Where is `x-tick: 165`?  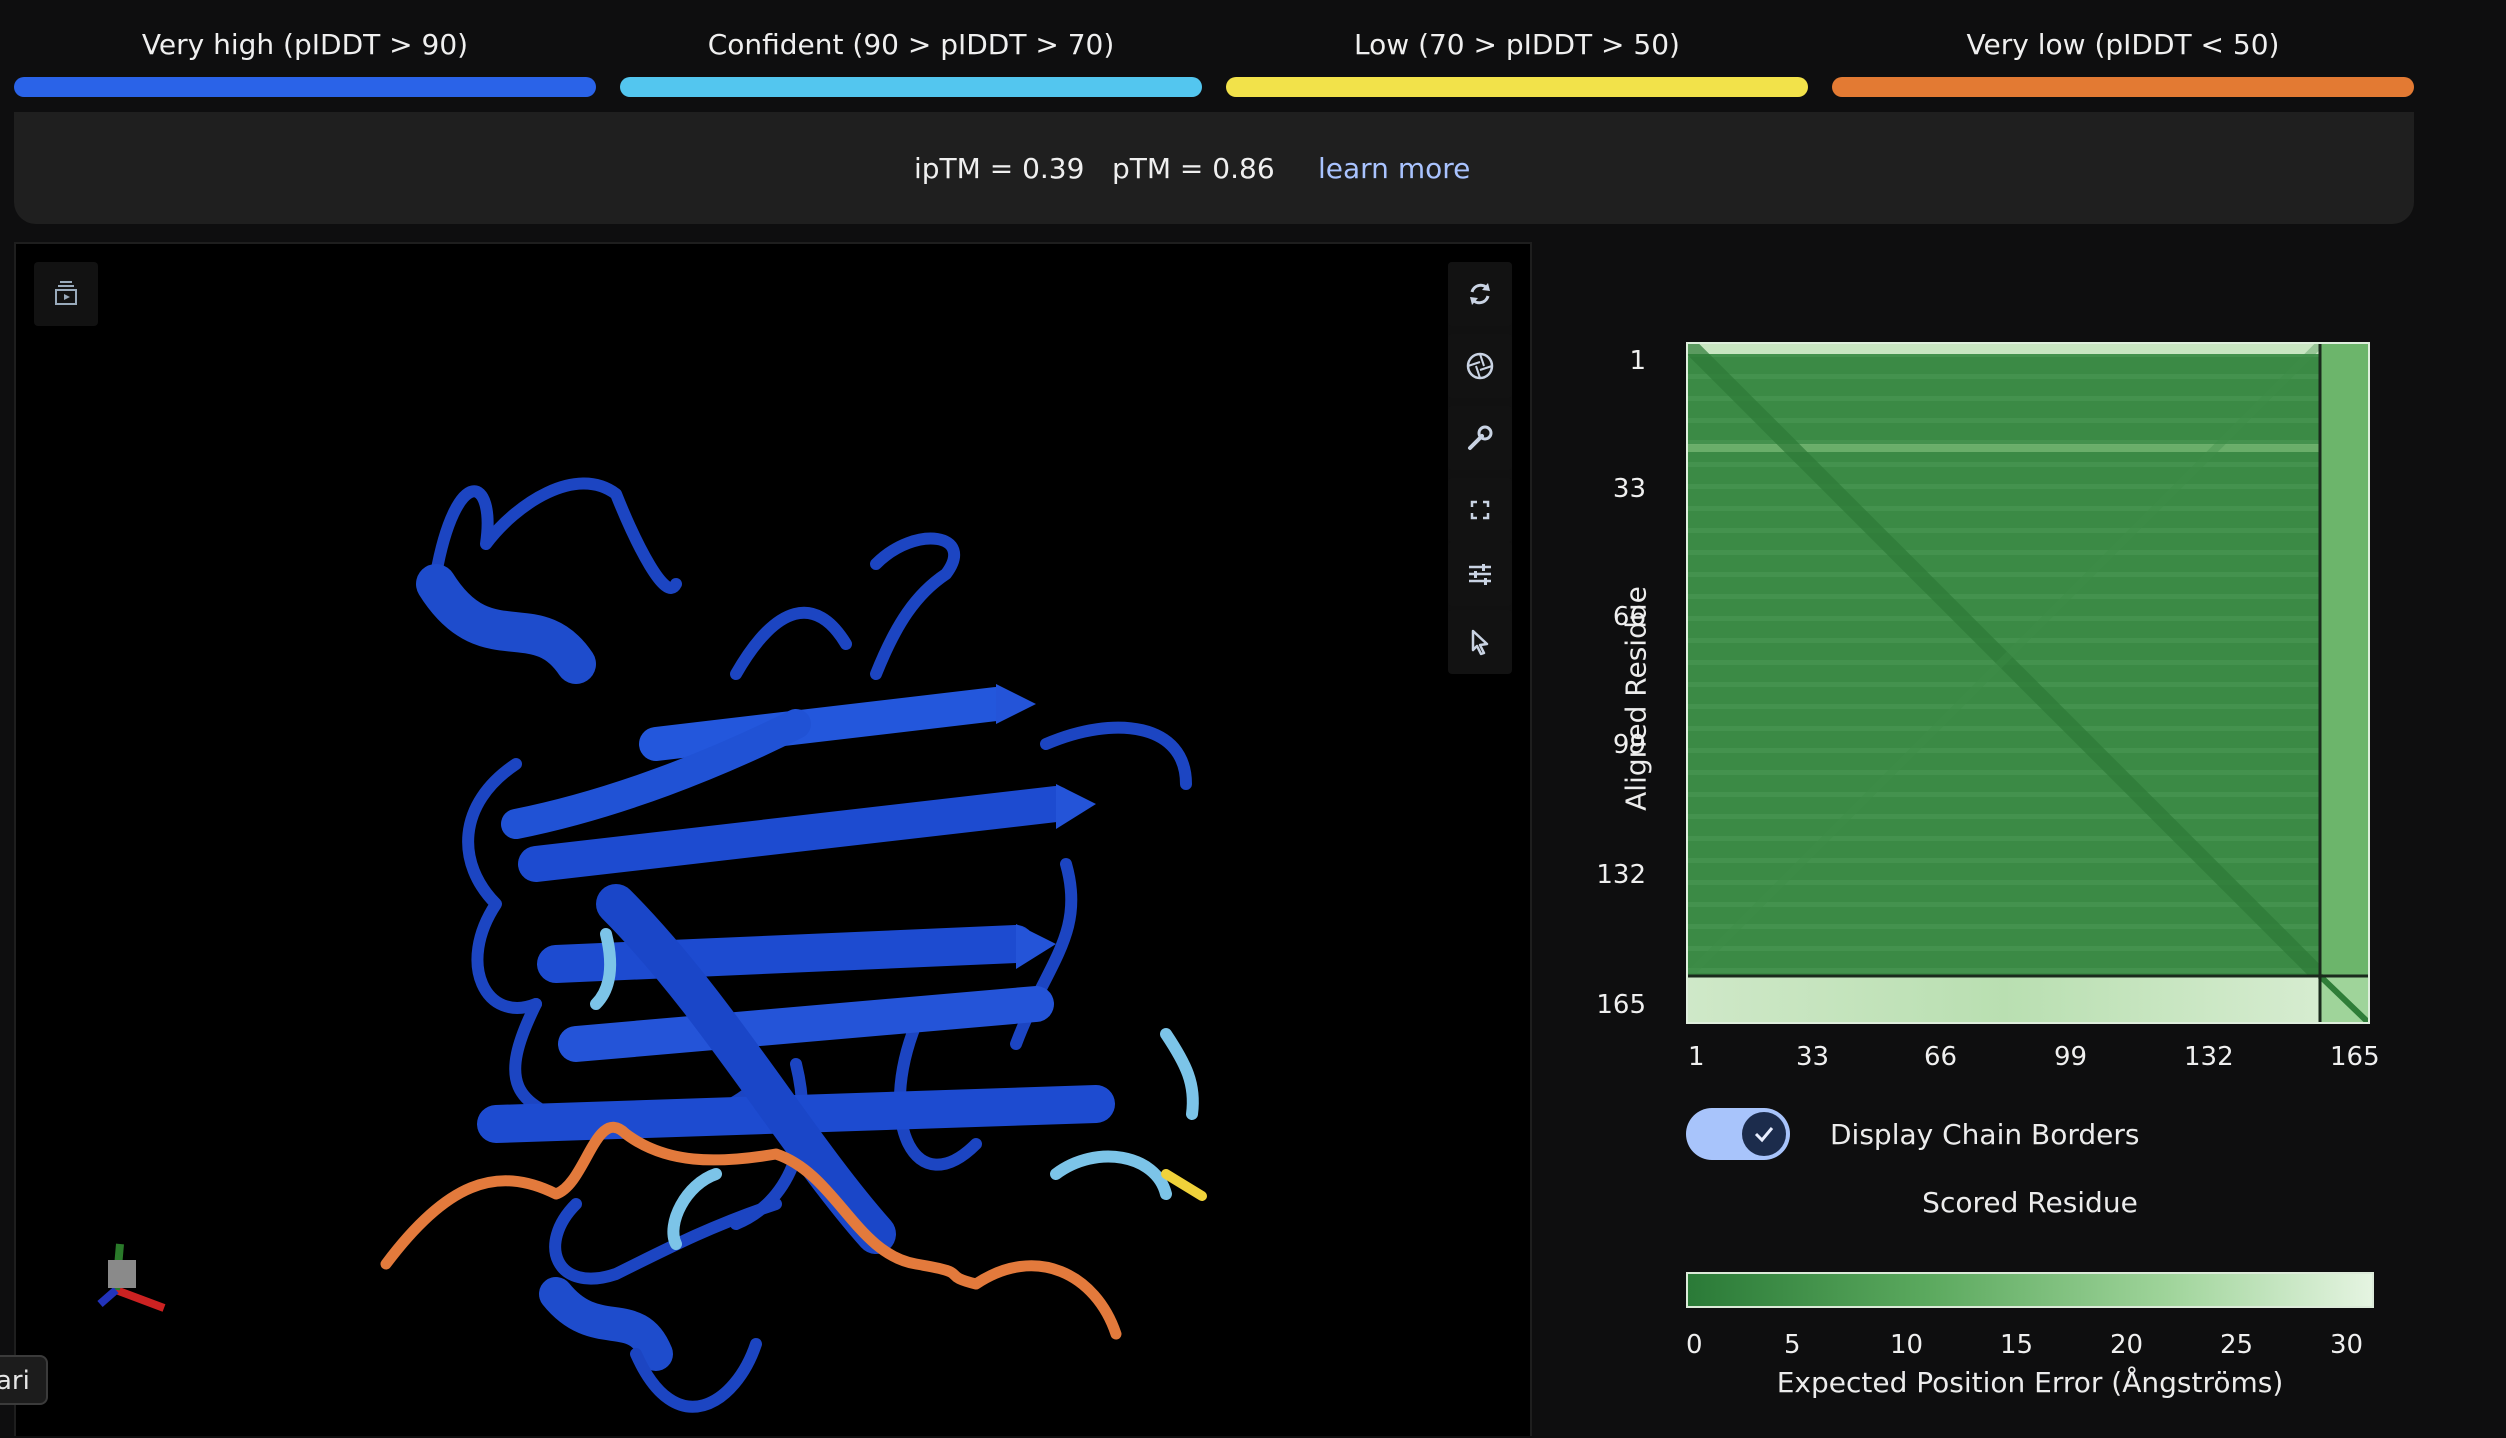 x-tick: 165 is located at coordinates (2355, 1057).